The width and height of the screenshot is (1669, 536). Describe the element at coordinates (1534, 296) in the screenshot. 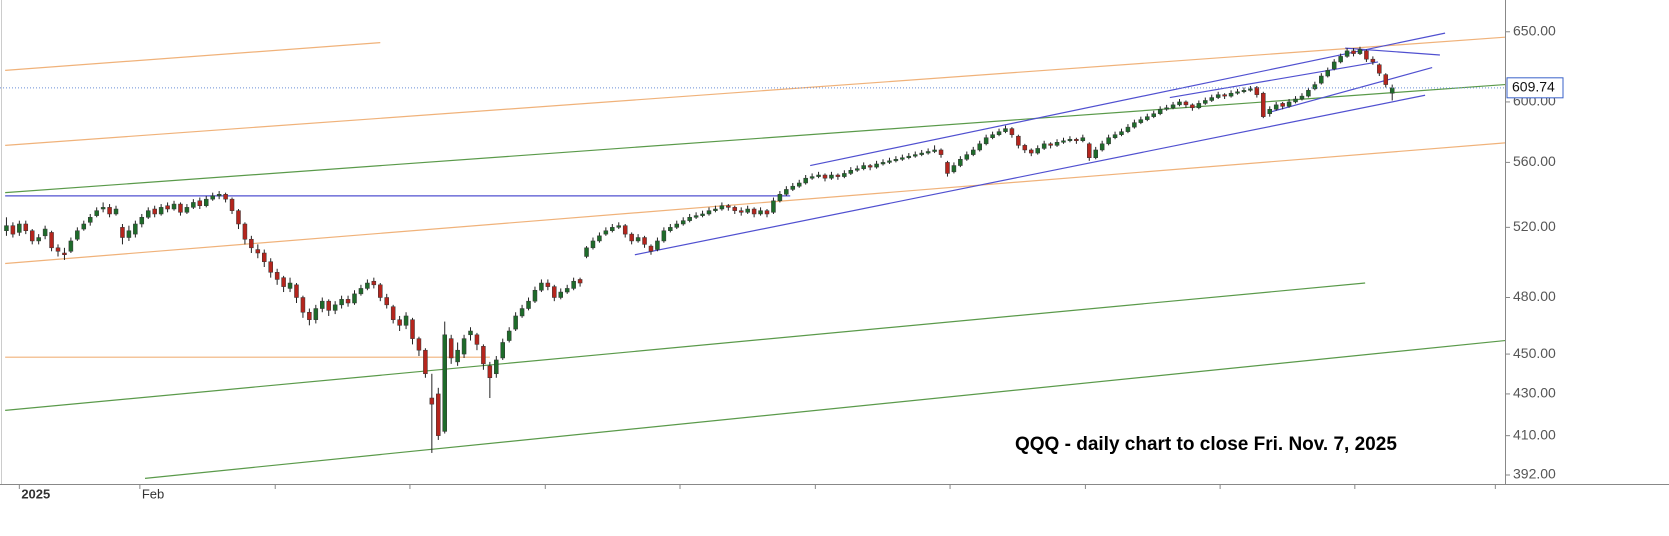

I see `y-tick-label: 480.00` at that location.